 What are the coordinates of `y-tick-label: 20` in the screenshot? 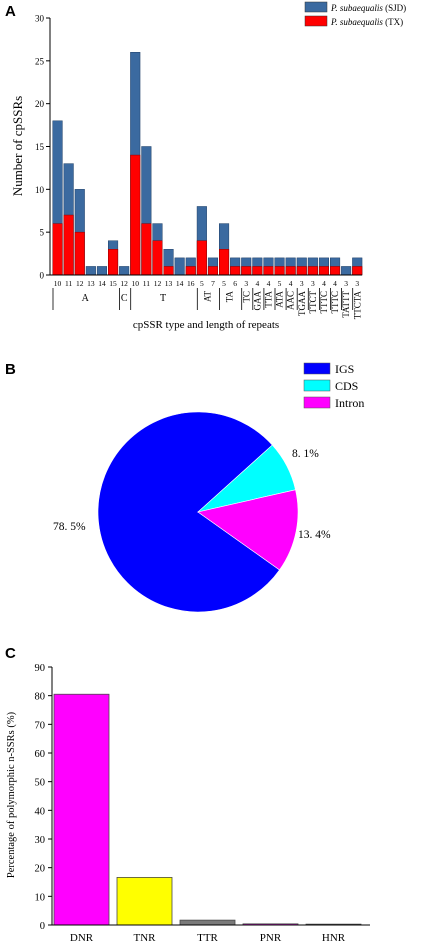 It's located at (40, 104).